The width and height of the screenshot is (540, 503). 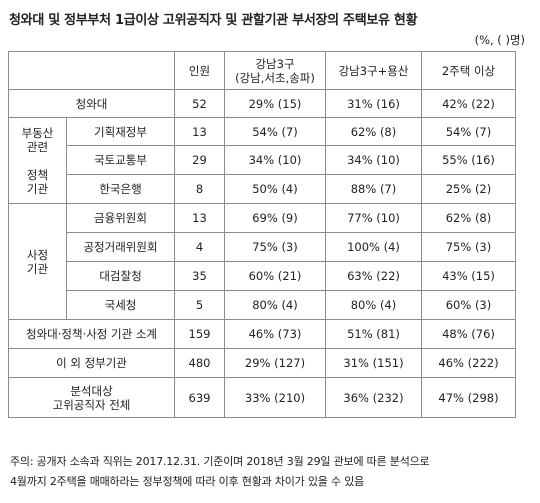 I want to click on row-count: 159, so click(x=199, y=334).